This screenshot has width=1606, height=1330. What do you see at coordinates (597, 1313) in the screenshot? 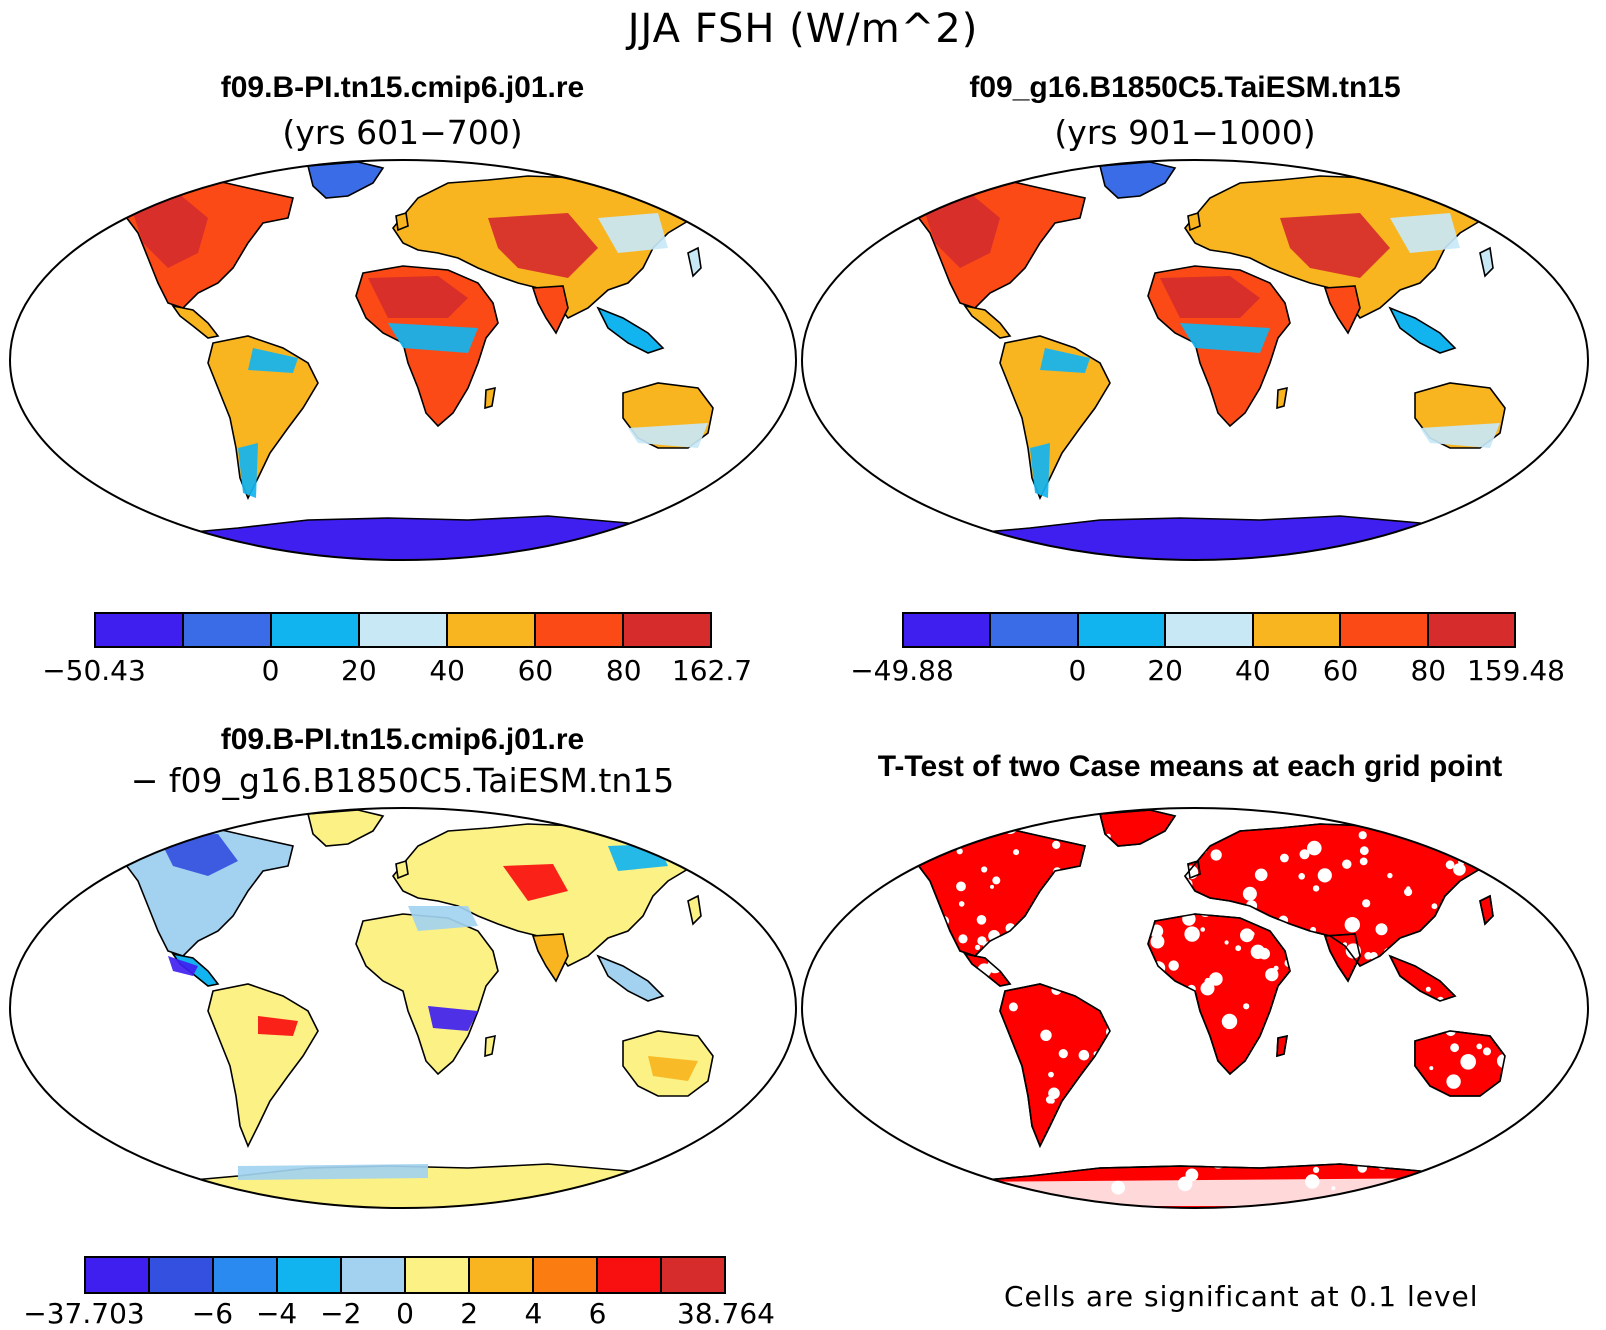
I see `colorbar-tick-label: 6` at bounding box center [597, 1313].